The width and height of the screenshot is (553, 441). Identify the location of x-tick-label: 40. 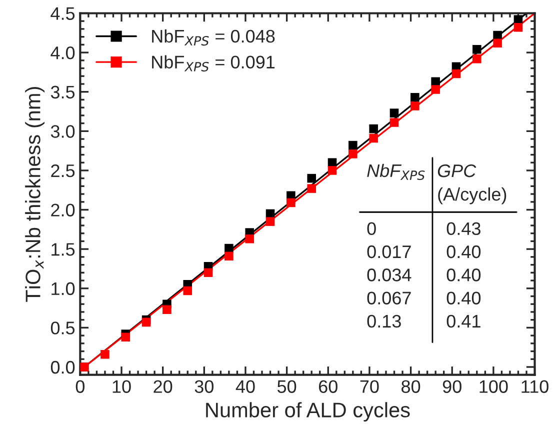
(245, 386).